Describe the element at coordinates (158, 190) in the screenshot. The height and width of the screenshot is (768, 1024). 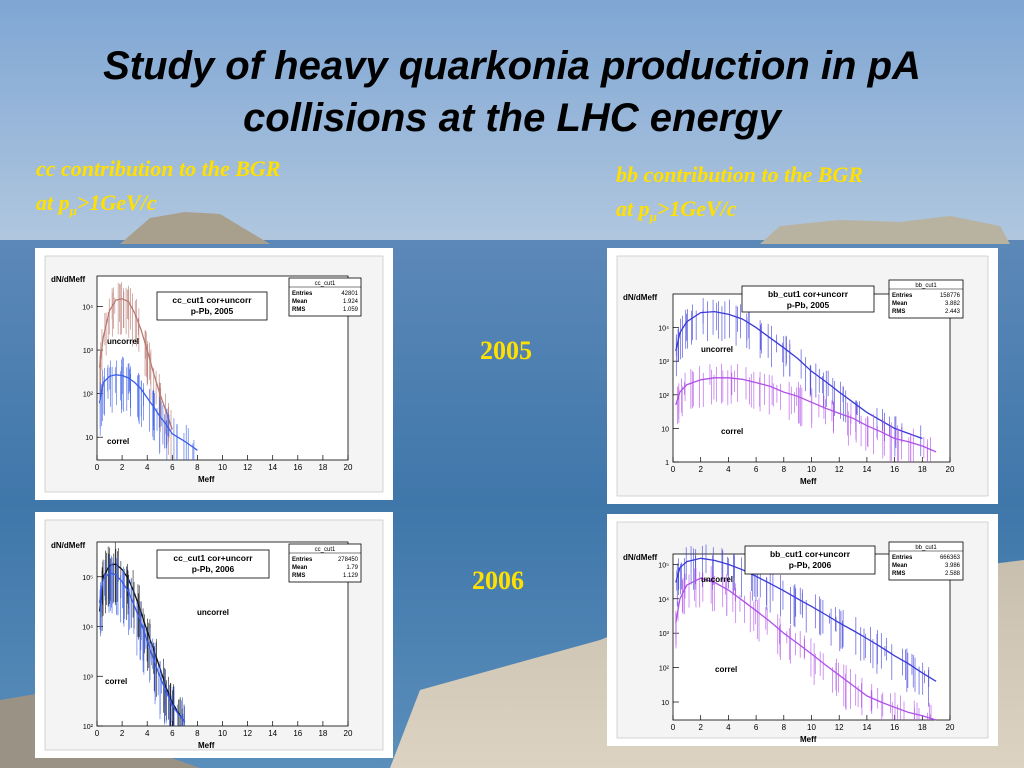
I see `cc-caption: cc contribution to the BGR at pμ>1GeV/c` at that location.